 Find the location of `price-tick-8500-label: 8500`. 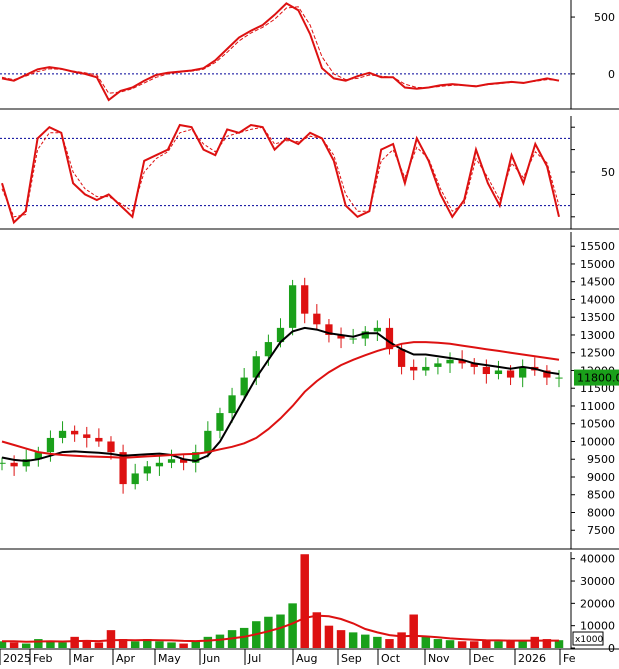

price-tick-8500-label: 8500 is located at coordinates (601, 495).